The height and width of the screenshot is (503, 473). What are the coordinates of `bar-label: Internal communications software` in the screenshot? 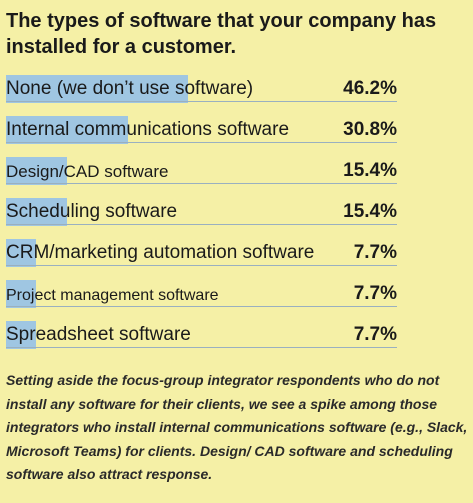 It's located at (148, 129).